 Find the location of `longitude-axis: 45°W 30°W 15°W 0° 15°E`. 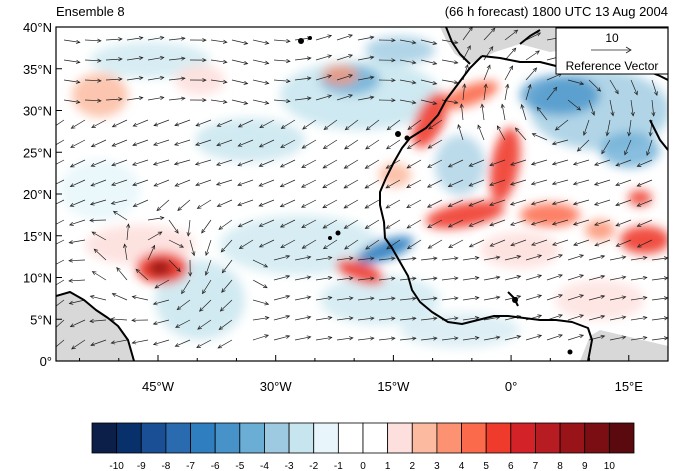

longitude-axis: 45°W 30°W 15°W 0° 15°E is located at coordinates (374, 374).